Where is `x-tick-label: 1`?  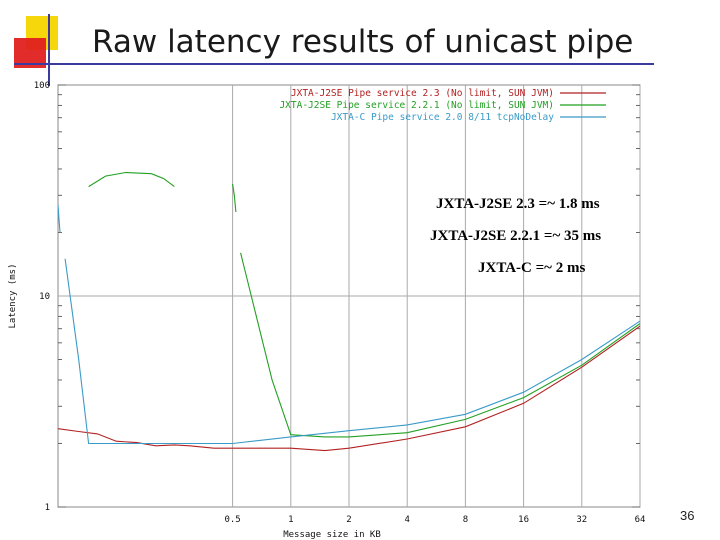
x-tick-label: 1 is located at coordinates (290, 520).